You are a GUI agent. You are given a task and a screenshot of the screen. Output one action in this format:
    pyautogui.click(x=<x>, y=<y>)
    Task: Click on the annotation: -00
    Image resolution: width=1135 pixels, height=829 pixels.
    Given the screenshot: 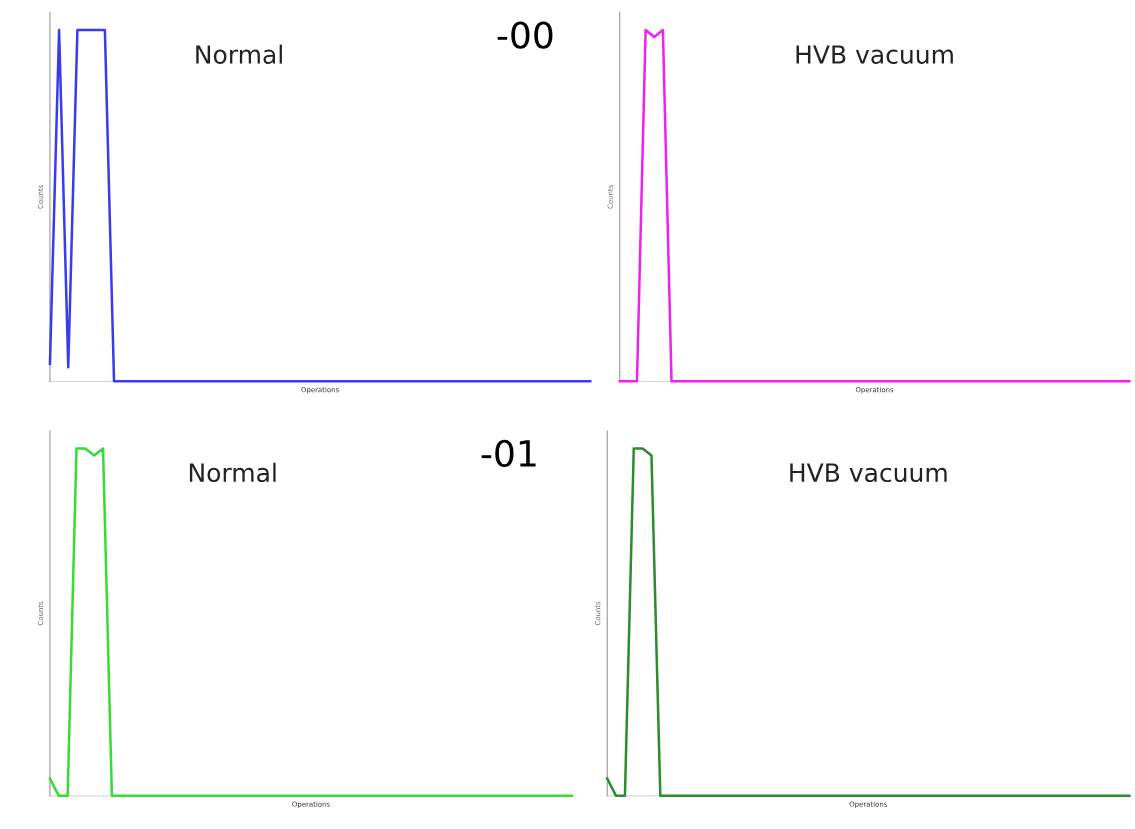 What is the action you would take?
    pyautogui.click(x=525, y=35)
    